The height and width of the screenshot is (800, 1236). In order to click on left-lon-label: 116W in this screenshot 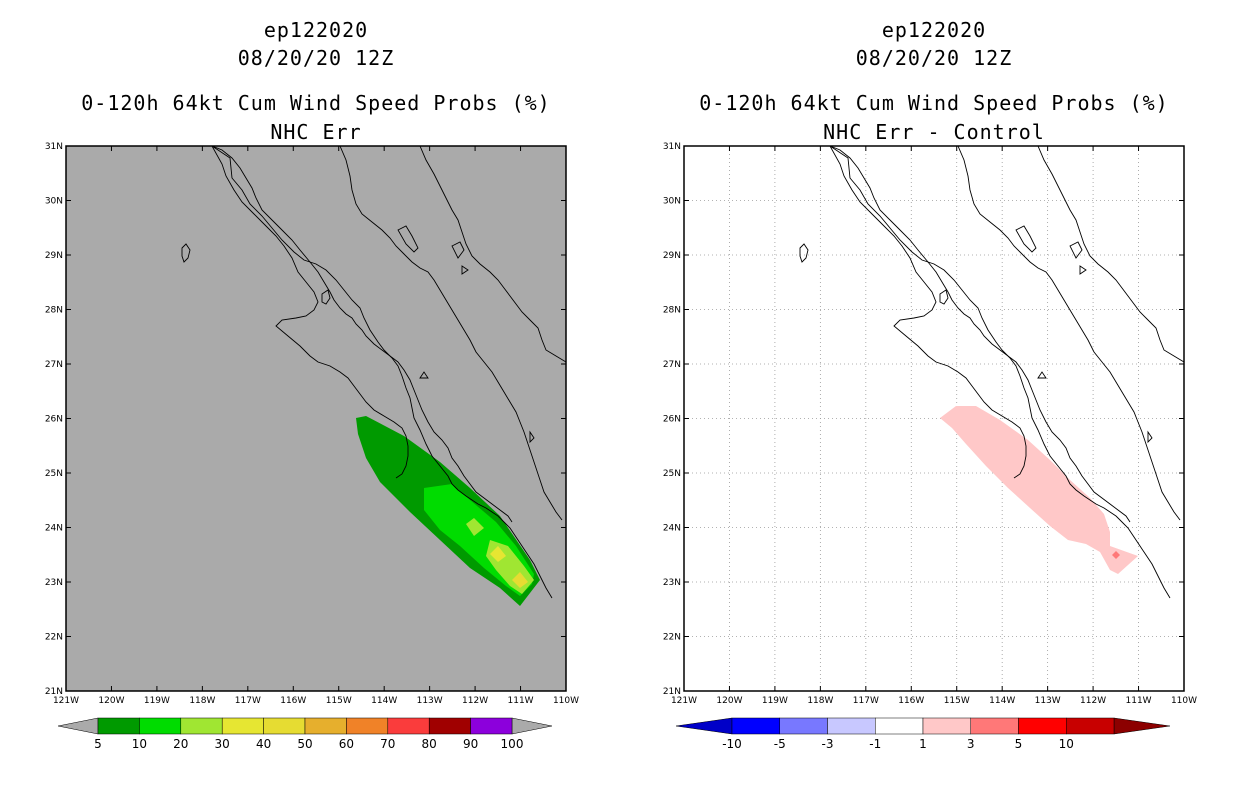, I will do `click(293, 701)`.